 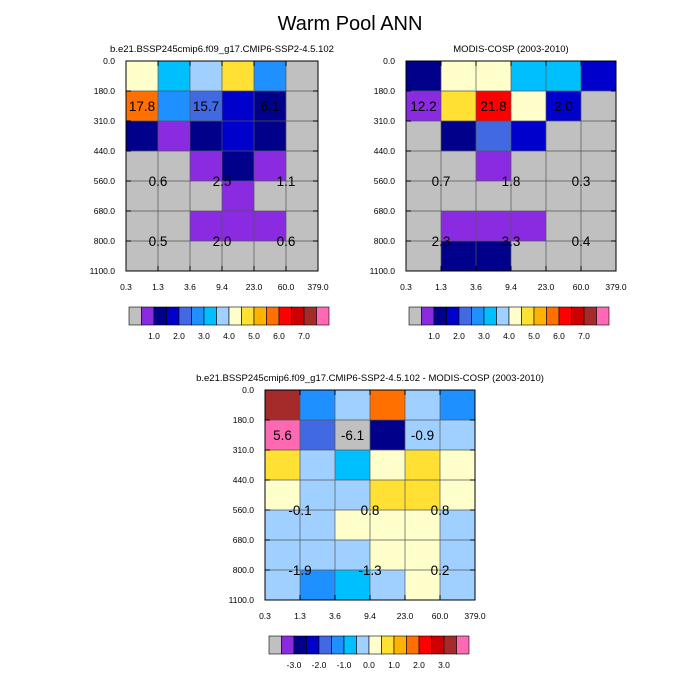 I want to click on y-tick-label: 180.0, so click(x=244, y=420).